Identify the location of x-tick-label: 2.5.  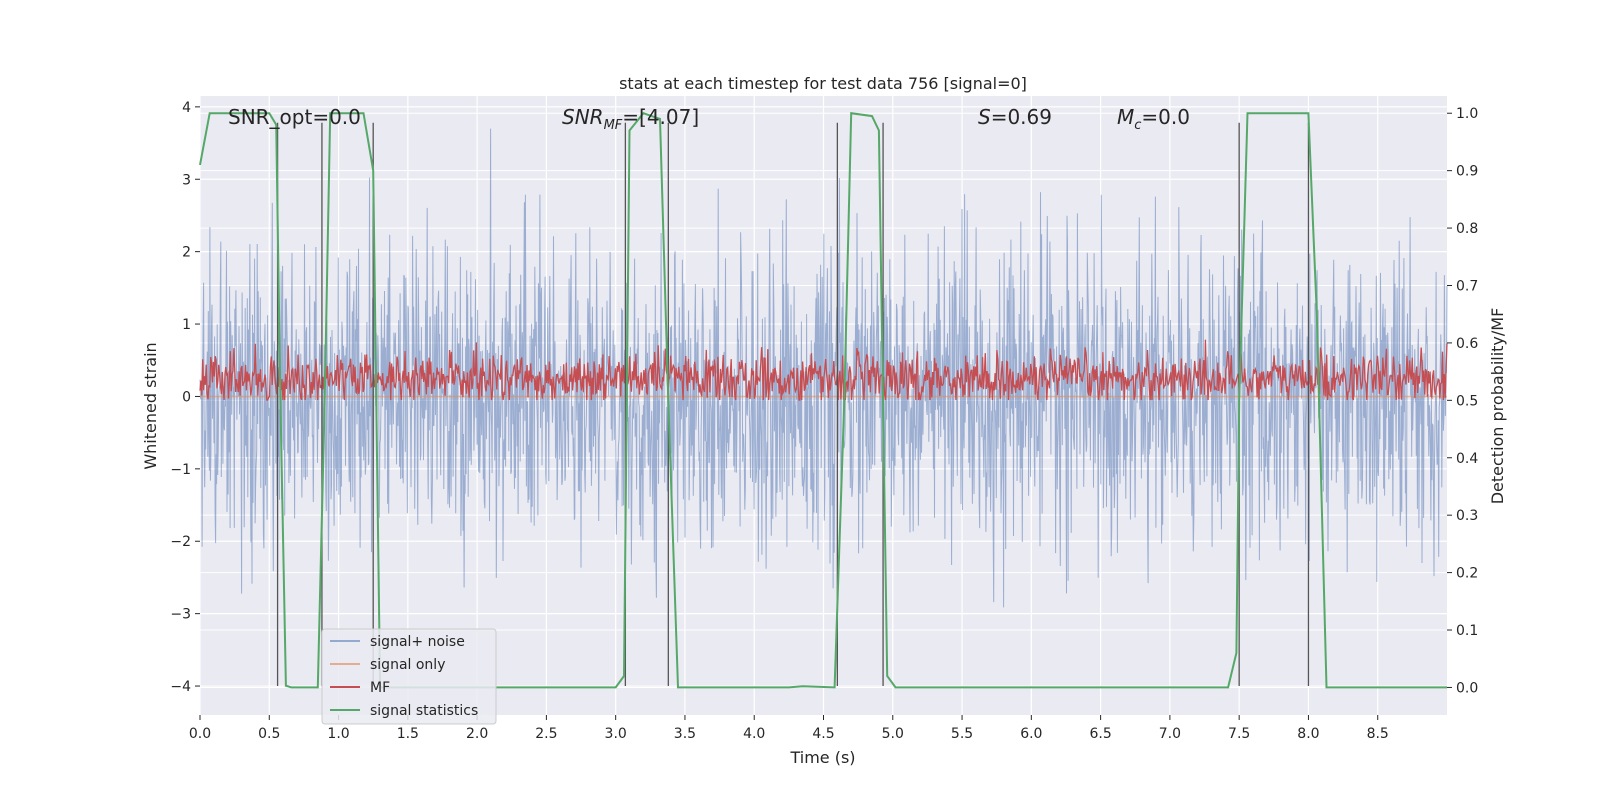
(546, 734).